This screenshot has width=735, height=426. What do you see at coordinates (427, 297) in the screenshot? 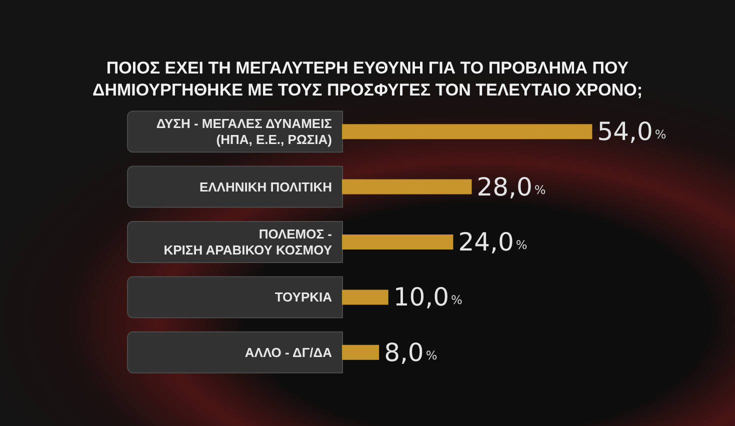
I see `data-label: 10,0%` at bounding box center [427, 297].